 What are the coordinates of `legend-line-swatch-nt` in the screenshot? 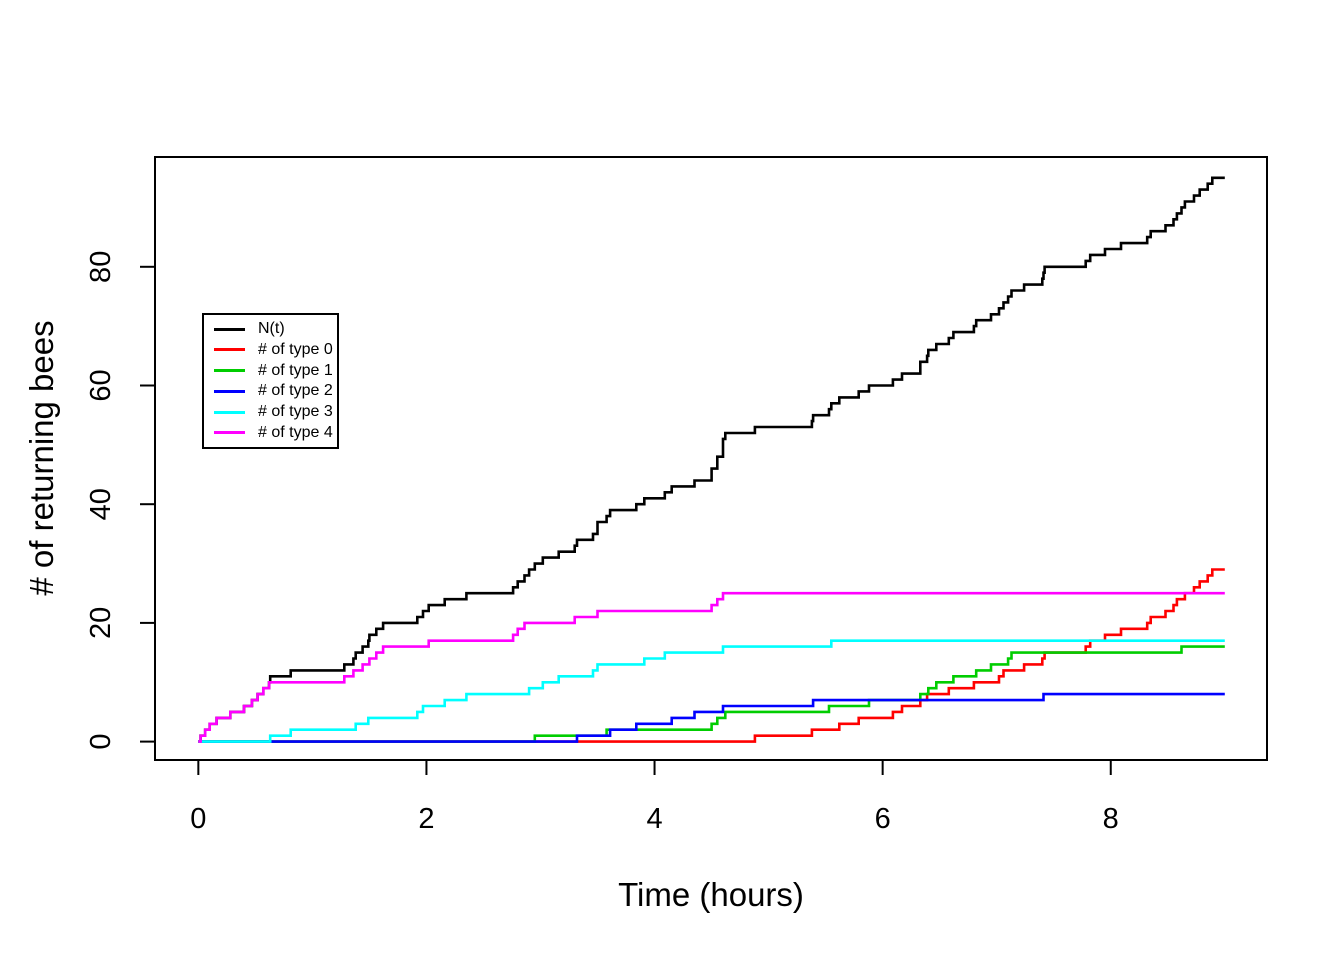 It's located at (229, 329).